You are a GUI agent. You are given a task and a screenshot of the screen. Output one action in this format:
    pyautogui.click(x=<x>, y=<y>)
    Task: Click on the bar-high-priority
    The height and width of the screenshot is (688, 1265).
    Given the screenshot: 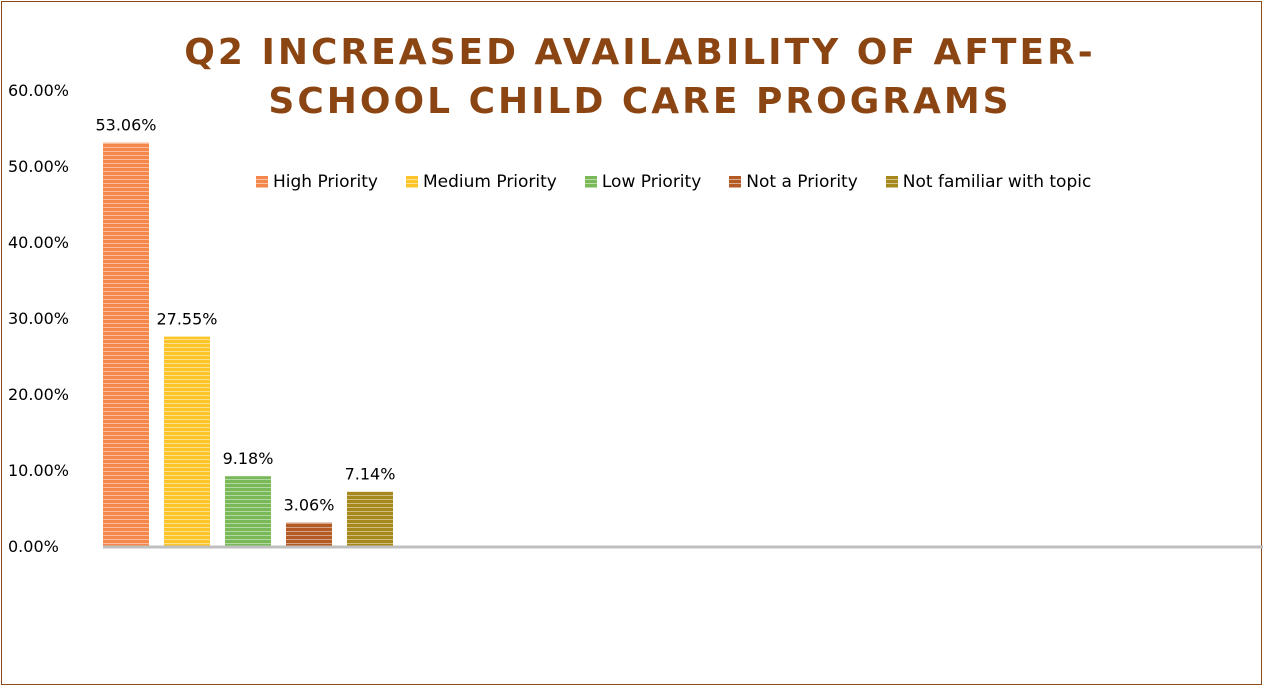 What is the action you would take?
    pyautogui.click(x=126, y=344)
    